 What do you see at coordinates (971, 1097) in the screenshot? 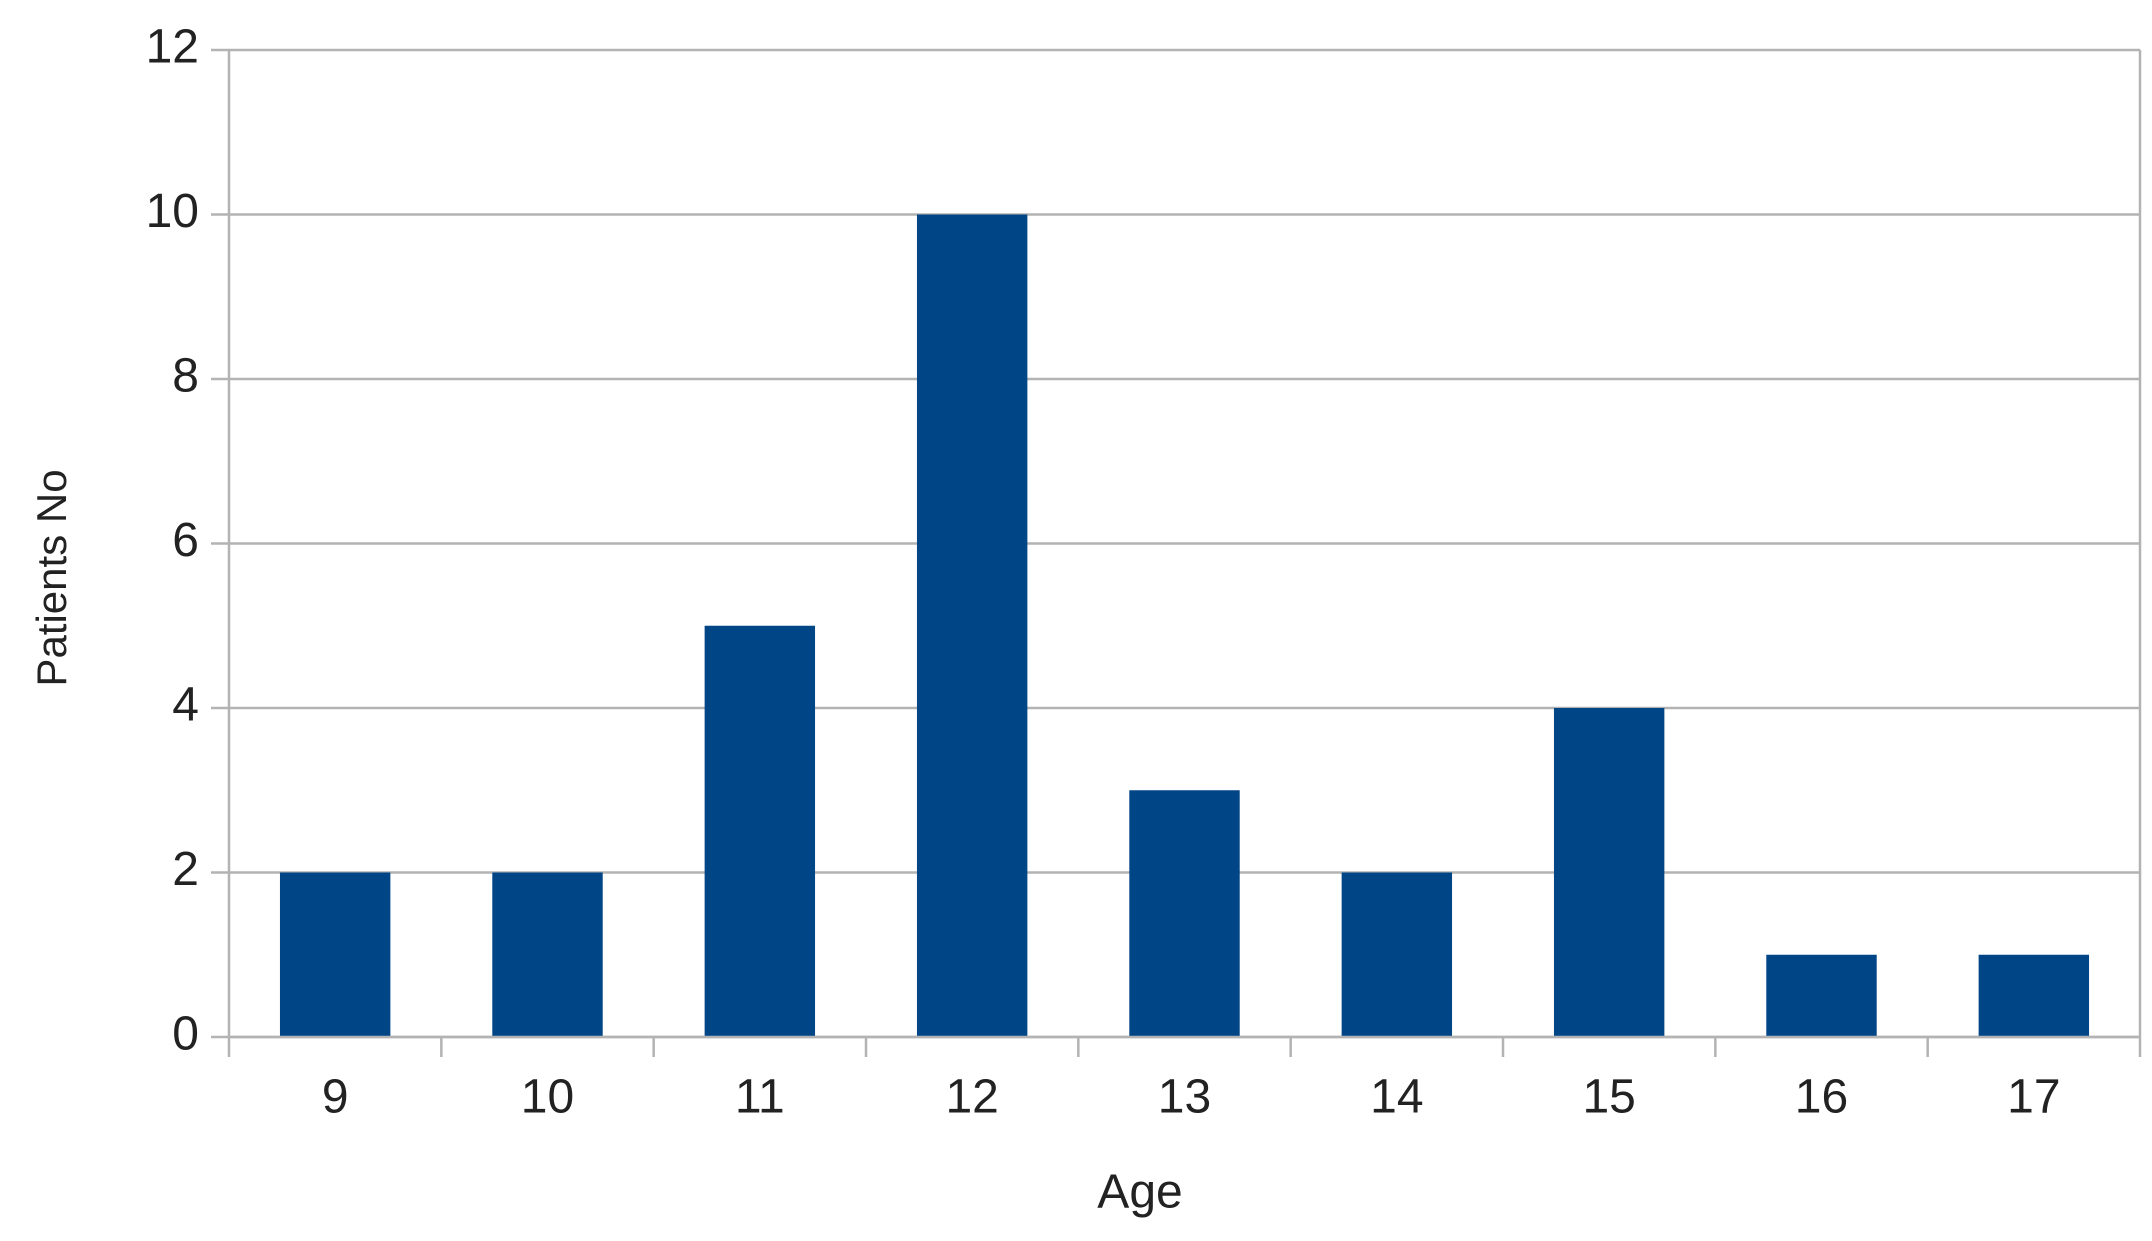
I see `x-tick-label: 12` at bounding box center [971, 1097].